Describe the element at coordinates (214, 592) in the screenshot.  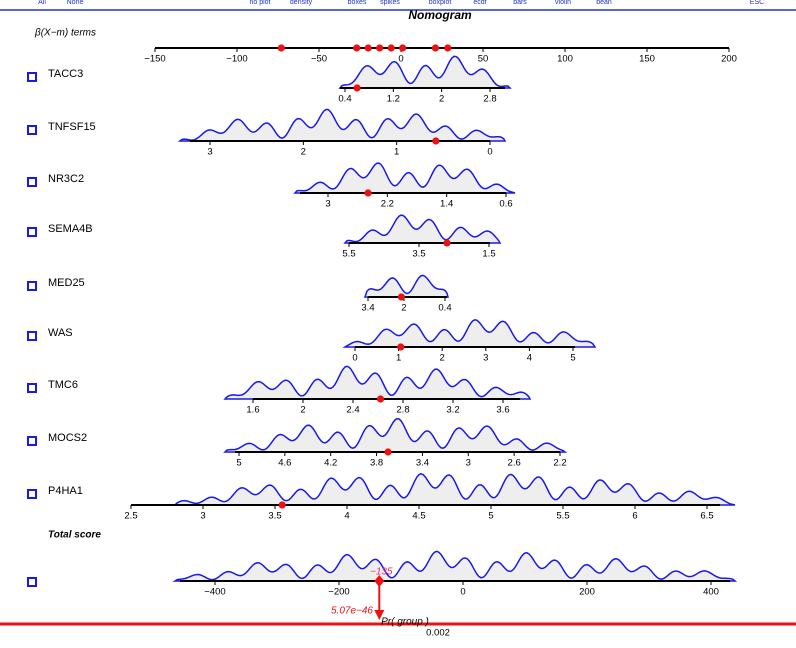
I see `tick-label: −400` at that location.